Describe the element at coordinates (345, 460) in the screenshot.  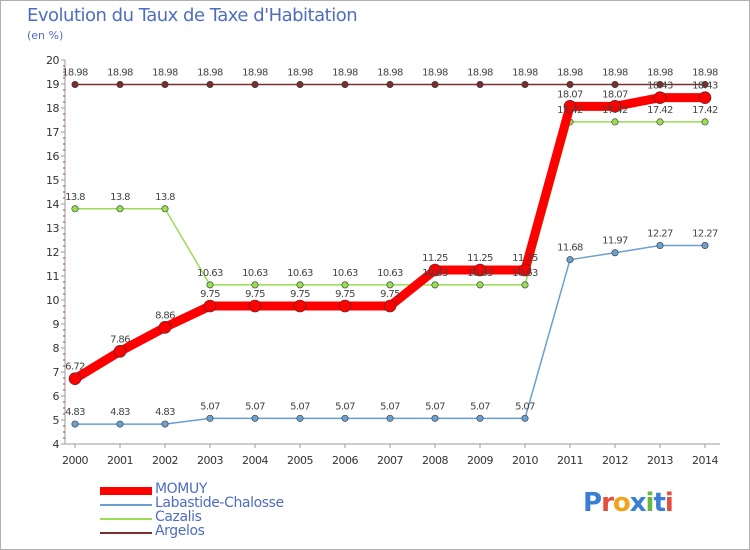
I see `x-tick-label: 2006` at that location.